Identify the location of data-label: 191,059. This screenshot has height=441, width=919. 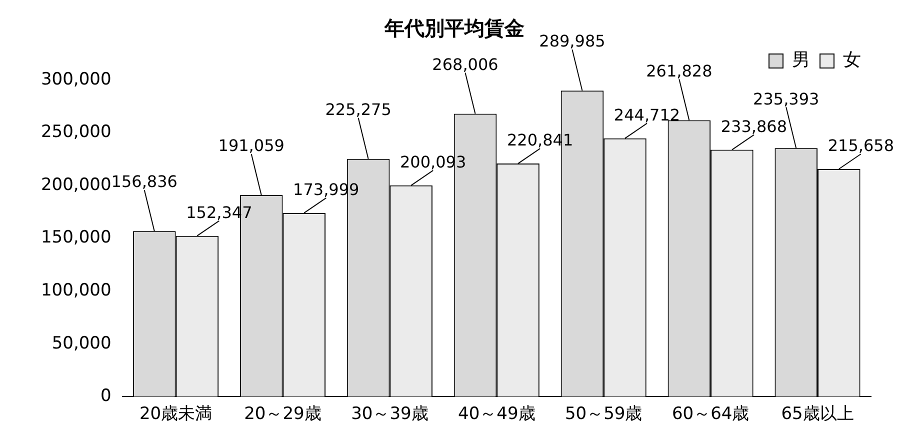
(251, 146).